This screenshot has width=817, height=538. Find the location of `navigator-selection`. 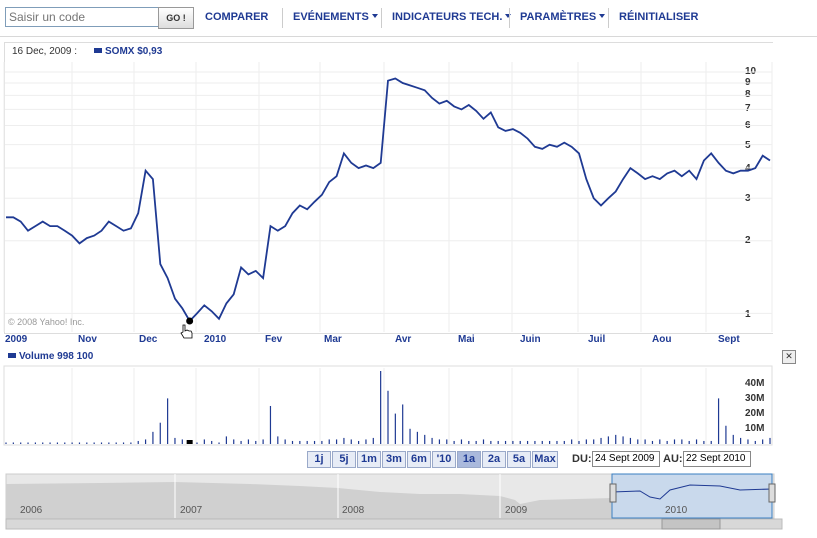

navigator-selection is located at coordinates (692, 496).